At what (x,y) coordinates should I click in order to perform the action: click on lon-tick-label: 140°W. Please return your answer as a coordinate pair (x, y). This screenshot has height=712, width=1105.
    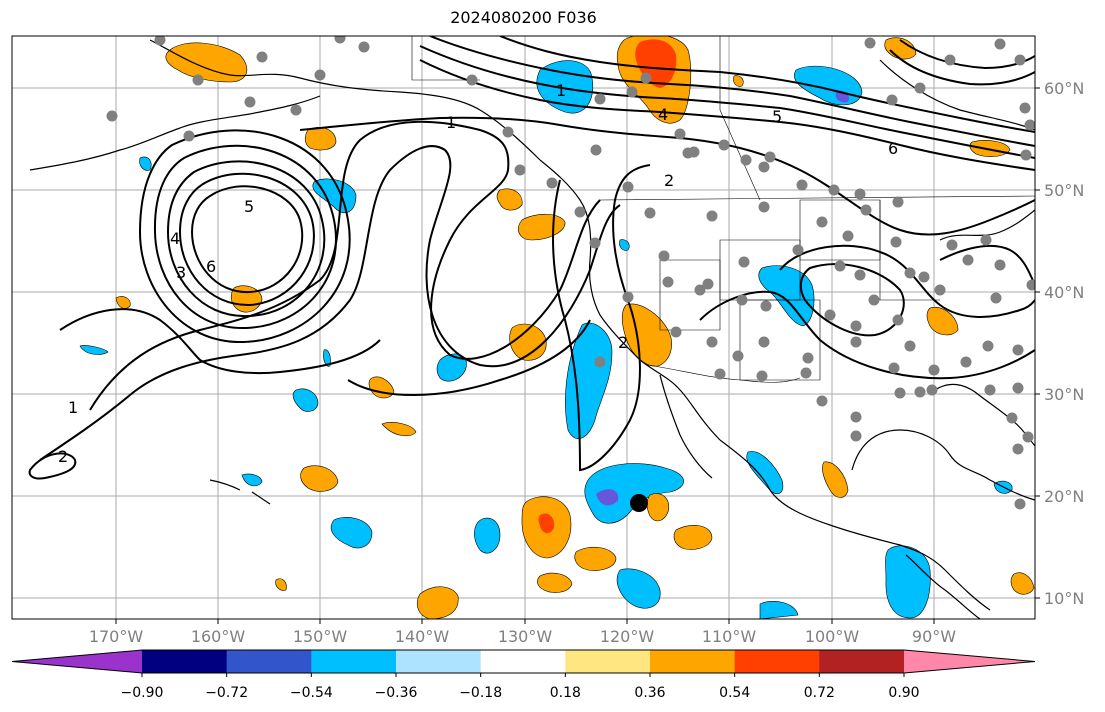
    Looking at the image, I should click on (422, 636).